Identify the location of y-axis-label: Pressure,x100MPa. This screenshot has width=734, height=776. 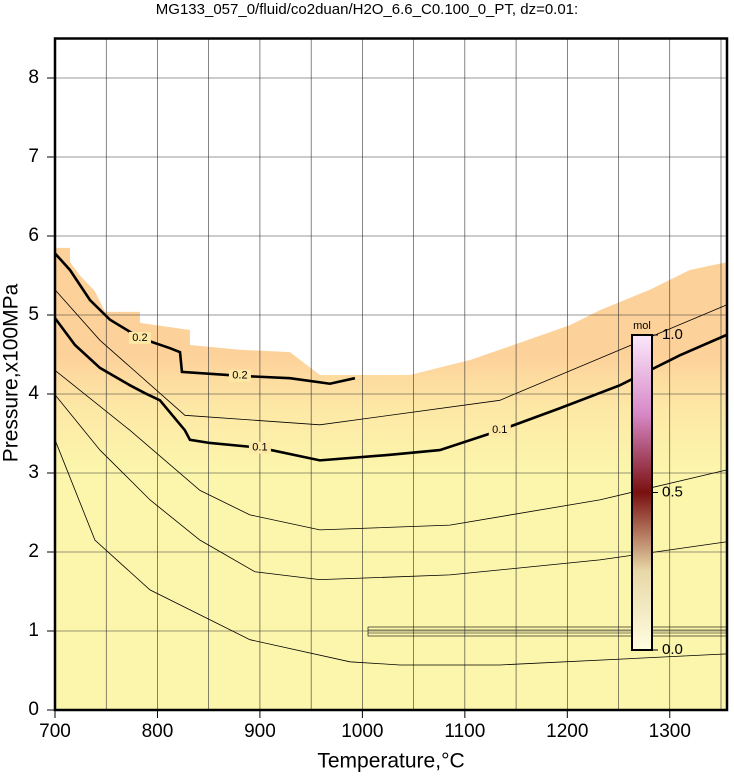
(11, 372).